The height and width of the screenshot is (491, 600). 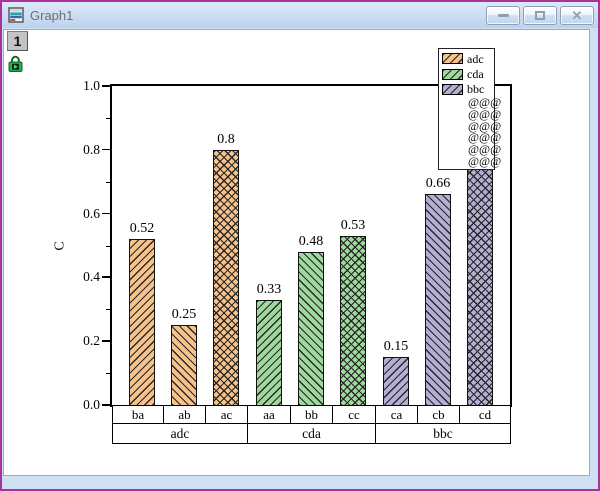 What do you see at coordinates (452, 89) in the screenshot?
I see `legend-swatch-bbc` at bounding box center [452, 89].